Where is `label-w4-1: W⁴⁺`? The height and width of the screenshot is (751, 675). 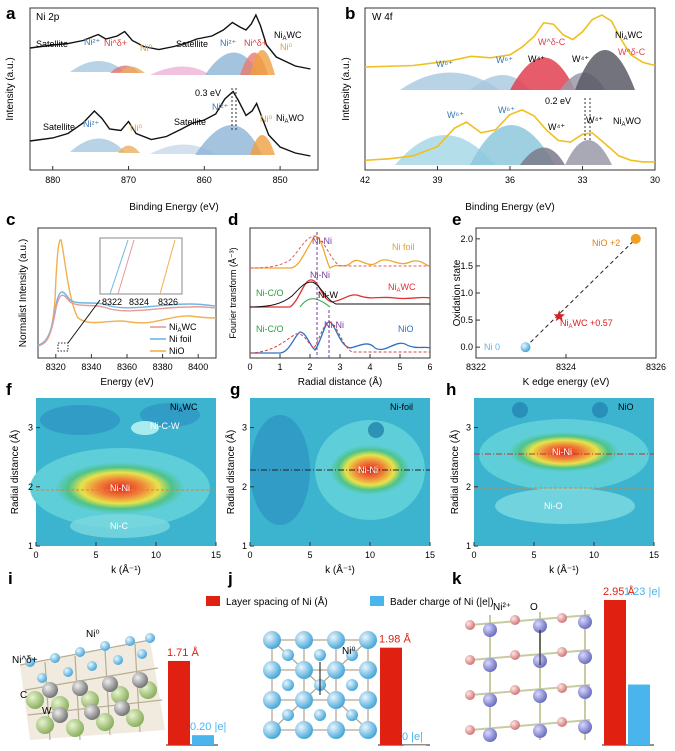
label-w4-1: W⁴⁺ is located at coordinates (536, 59).